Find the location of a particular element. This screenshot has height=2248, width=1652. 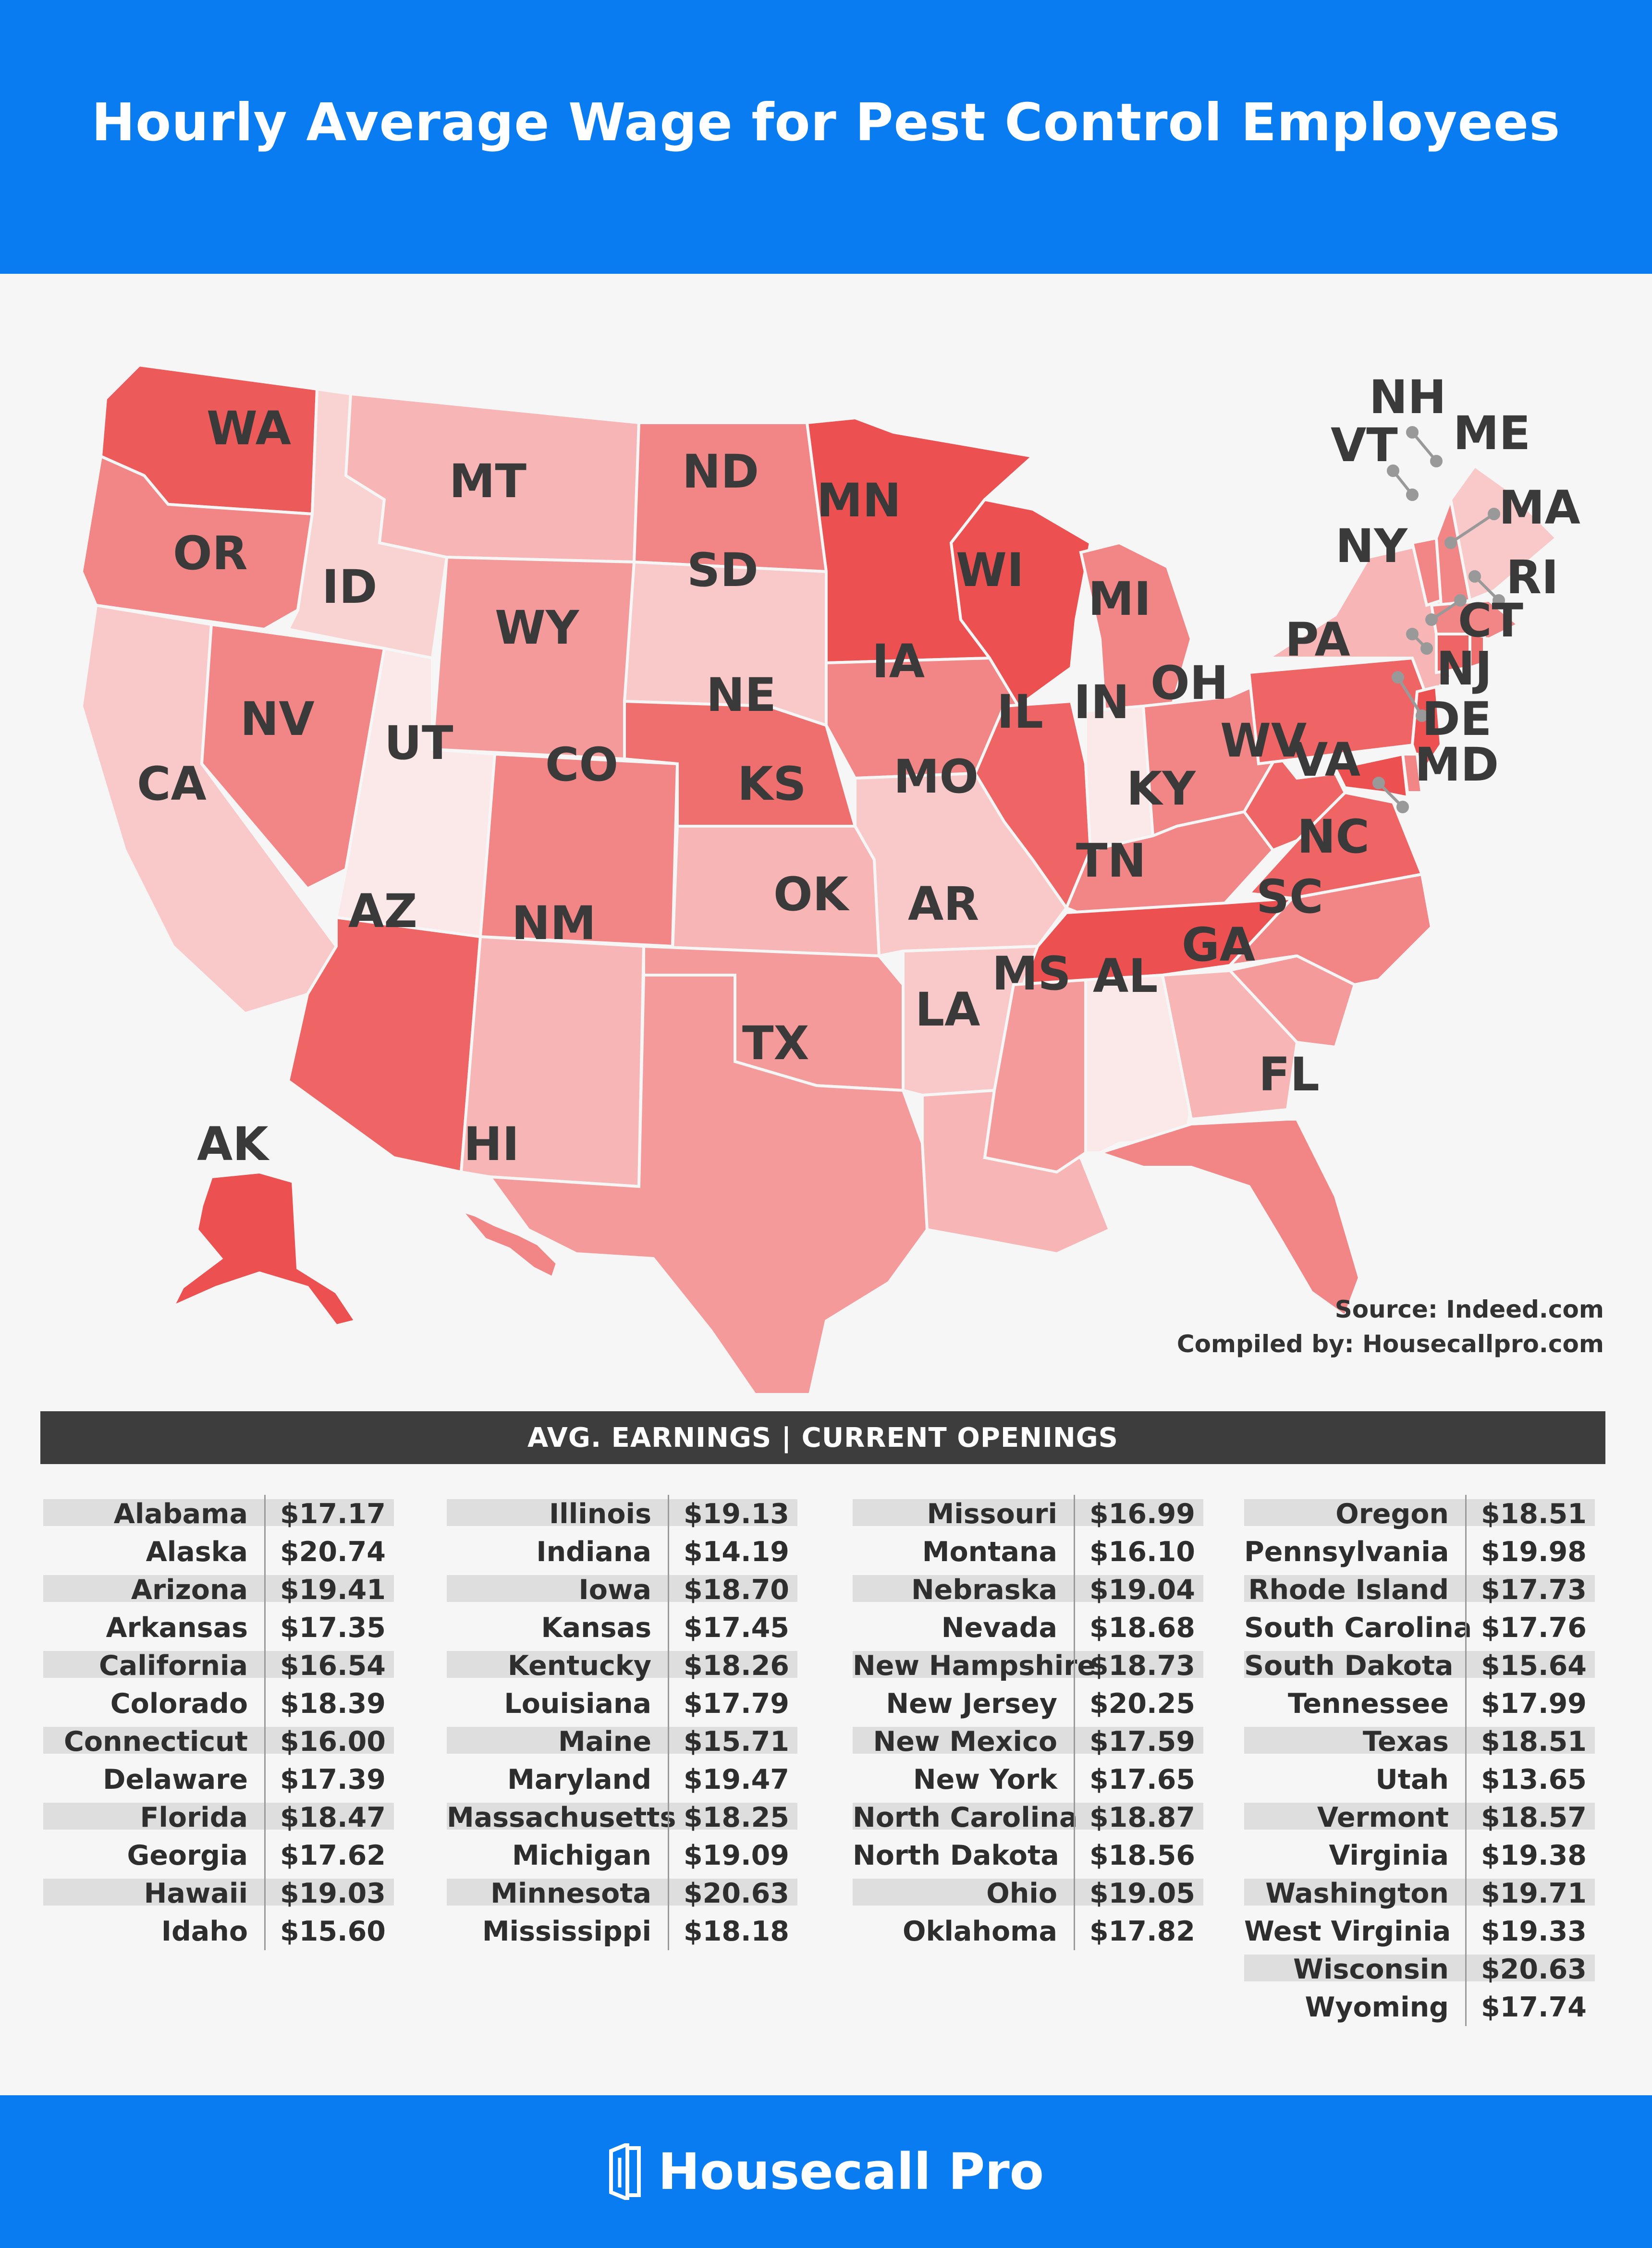

label-UT: UT is located at coordinates (419, 743).